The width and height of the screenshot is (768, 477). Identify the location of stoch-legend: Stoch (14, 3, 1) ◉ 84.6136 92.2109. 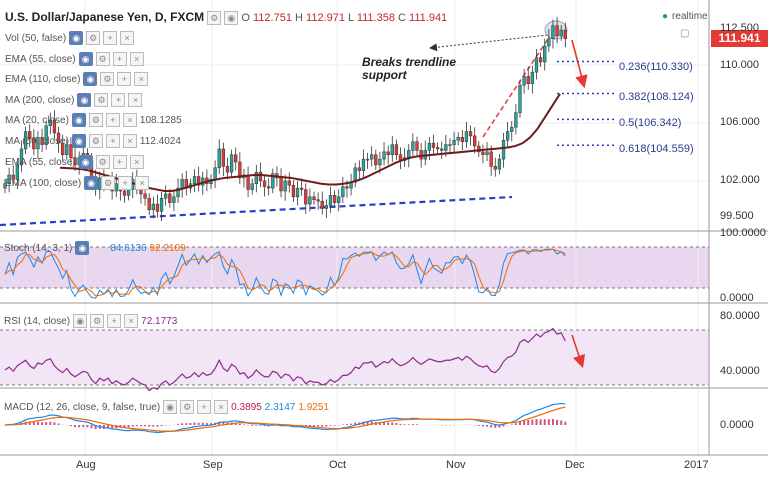
(95, 248).